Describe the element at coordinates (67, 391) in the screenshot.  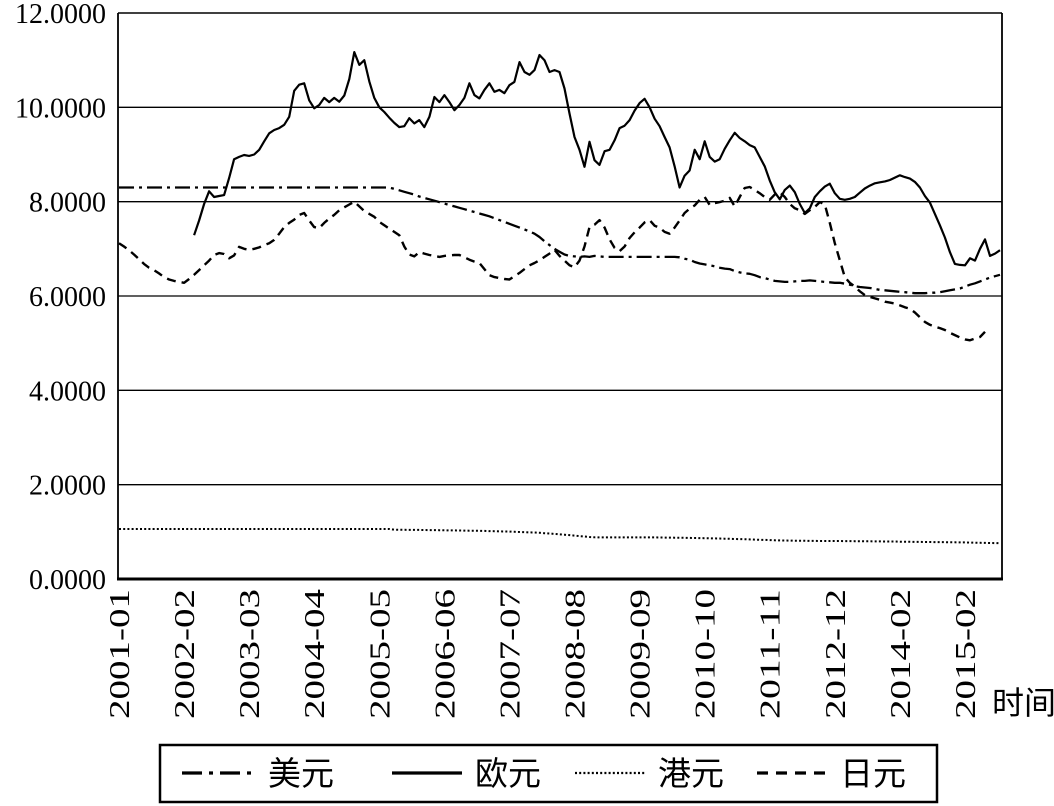
I see `y-tick-label-4: 4.0000` at that location.